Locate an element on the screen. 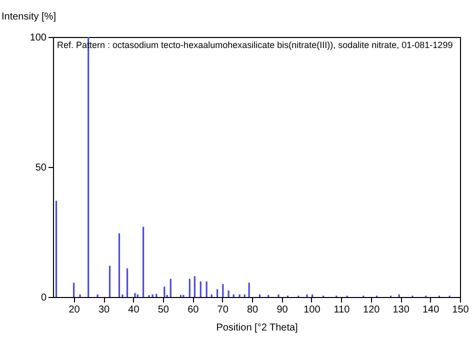  x-tick-label: 80 is located at coordinates (252, 310).